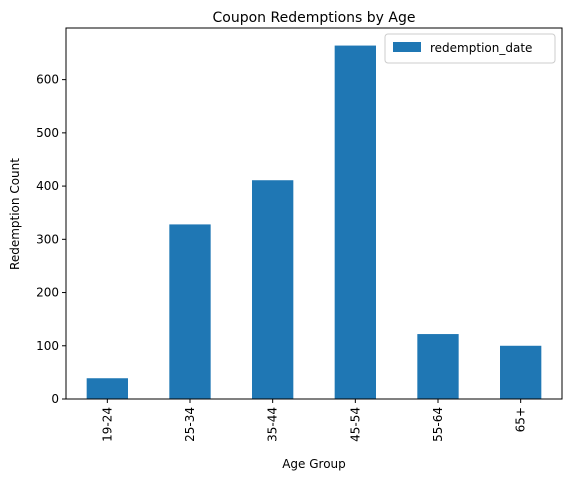 The width and height of the screenshot is (571, 479). I want to click on y-tick-label: 200, so click(47, 293).